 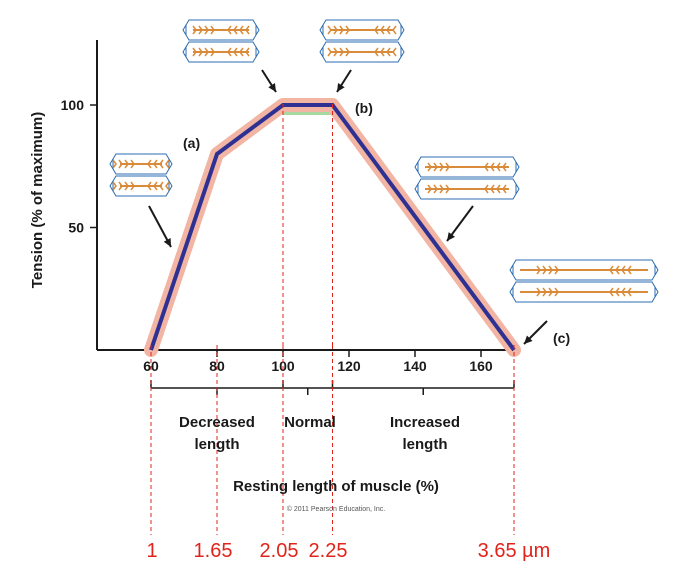 I want to click on range-label-increased-2: length, so click(x=425, y=444).